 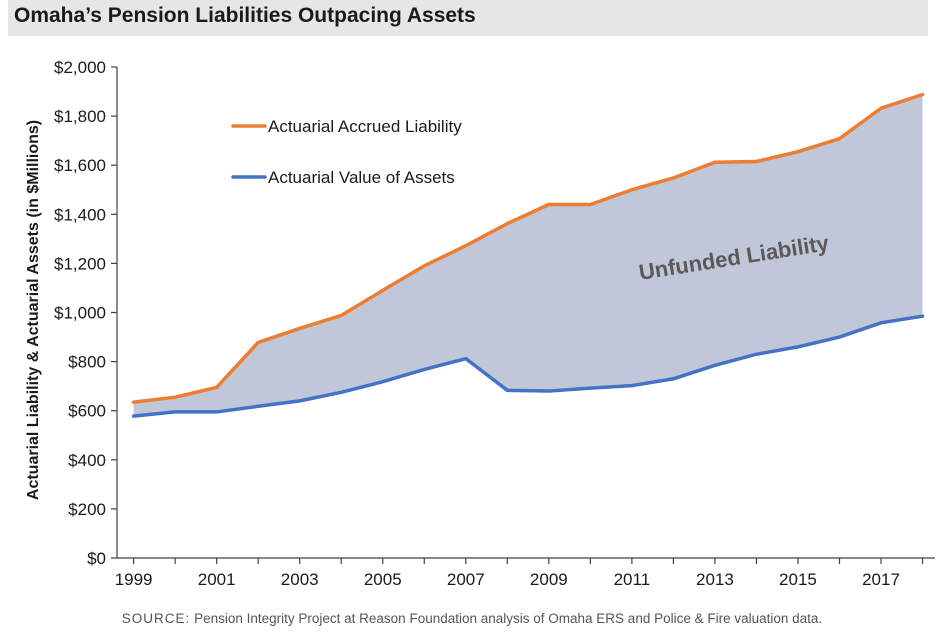 I want to click on x-tick-label: 2013, so click(x=715, y=579).